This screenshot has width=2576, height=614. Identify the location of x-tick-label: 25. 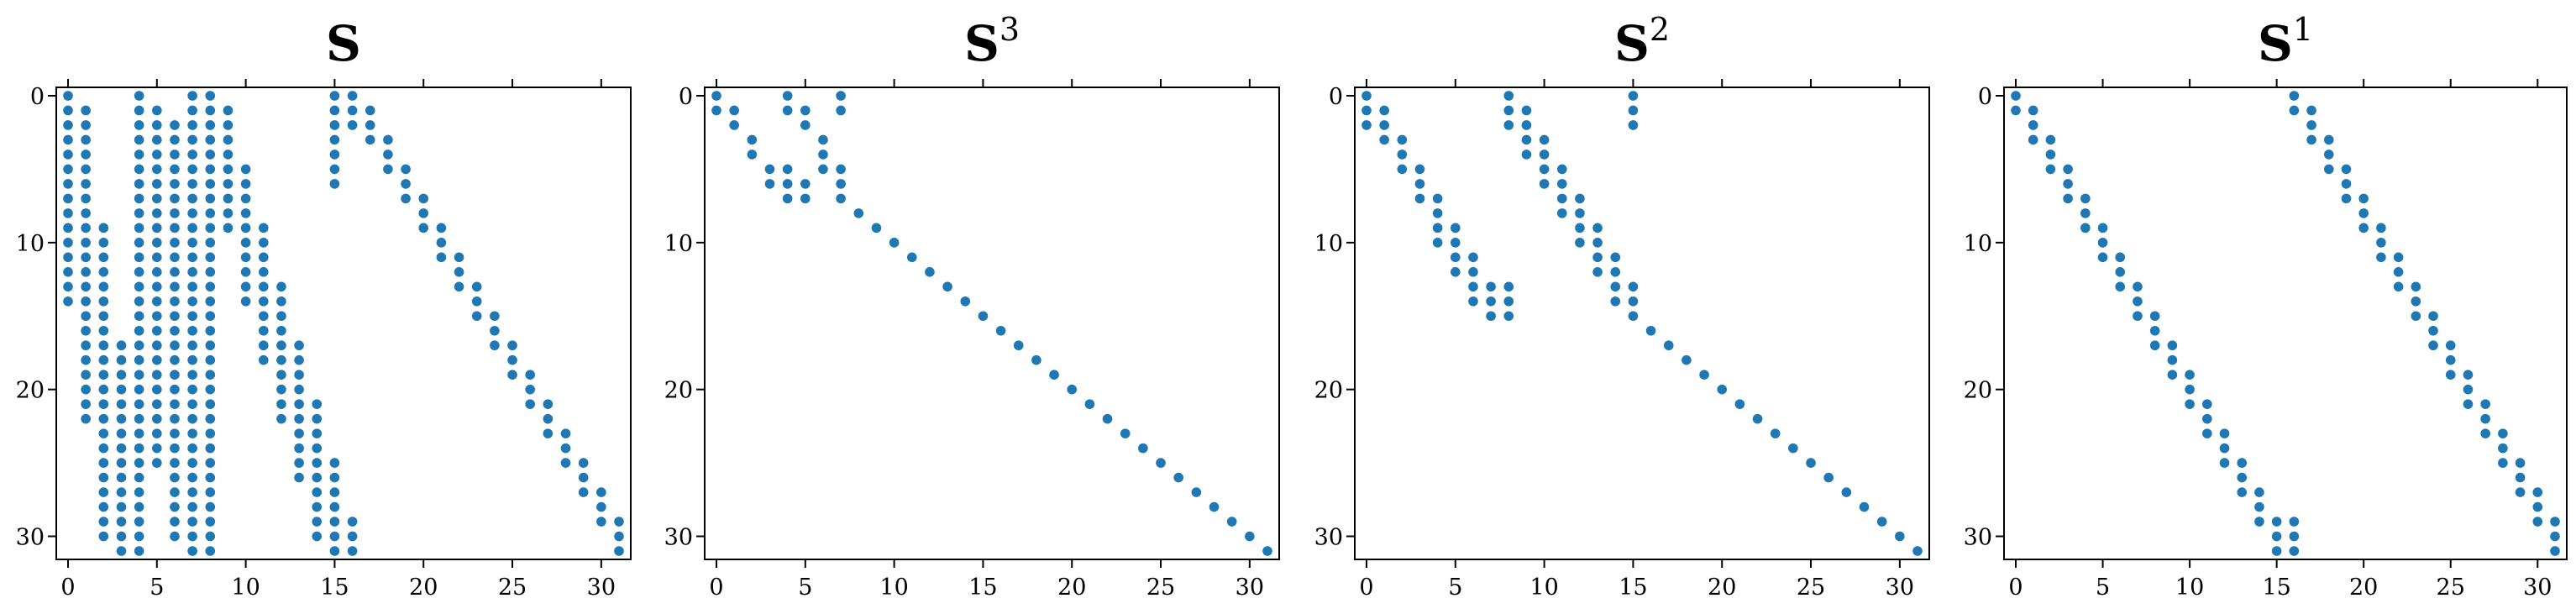
(2451, 588).